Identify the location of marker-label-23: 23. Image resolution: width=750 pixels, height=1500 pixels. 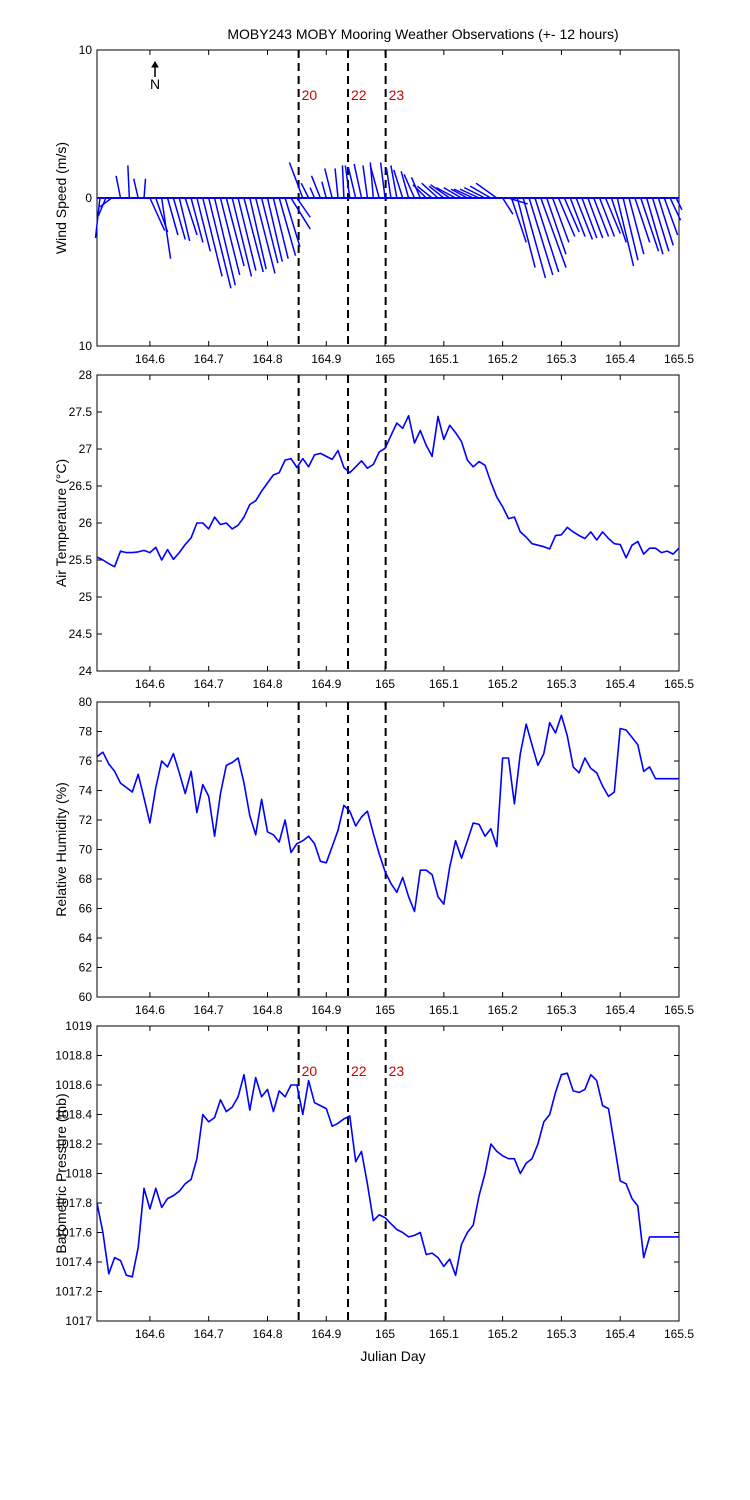
(397, 1071).